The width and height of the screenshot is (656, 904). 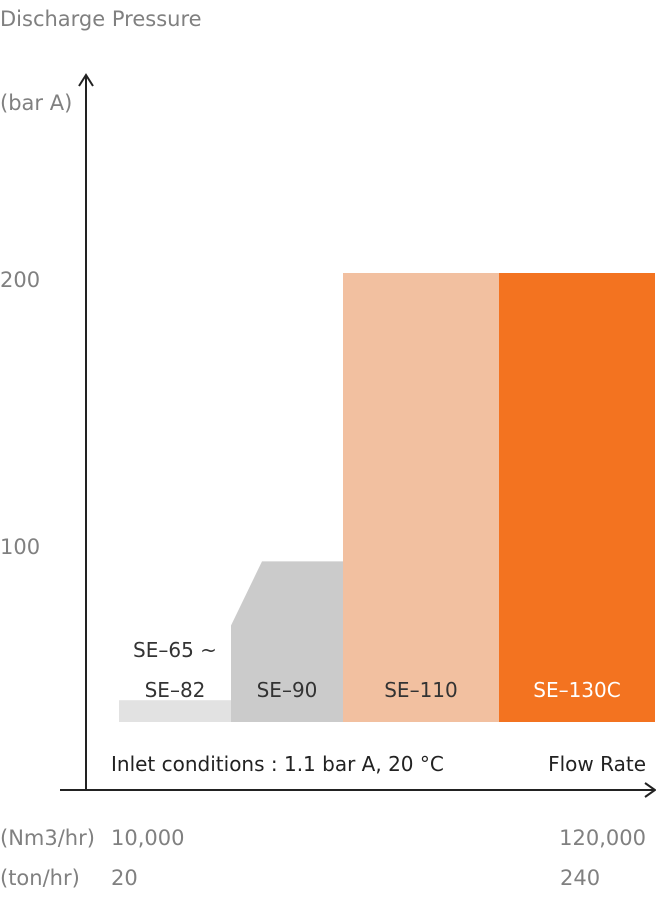 What do you see at coordinates (421, 690) in the screenshot?
I see `bar-label-3: SE–110` at bounding box center [421, 690].